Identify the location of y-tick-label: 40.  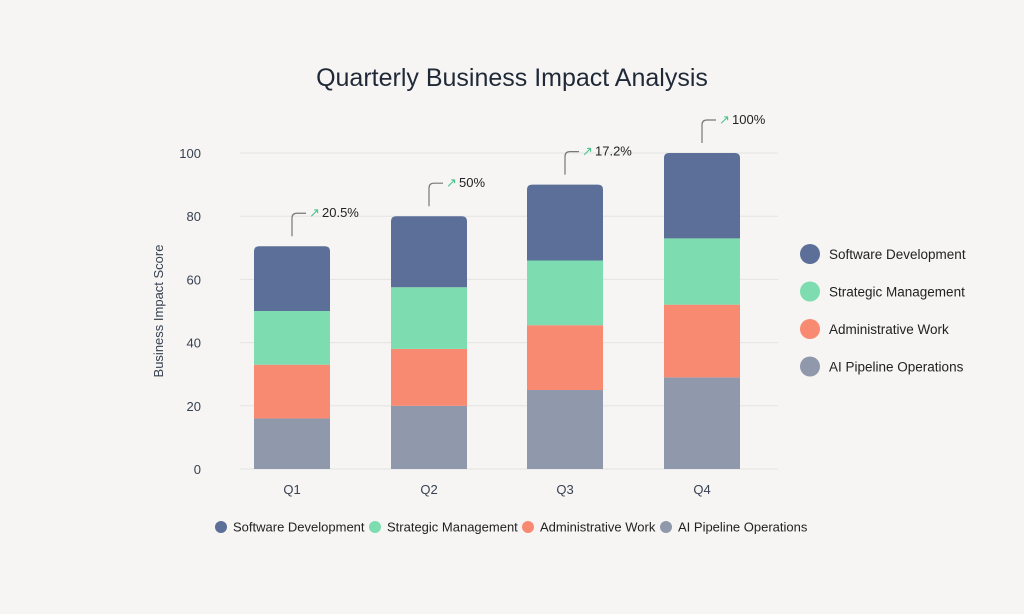
(194, 343).